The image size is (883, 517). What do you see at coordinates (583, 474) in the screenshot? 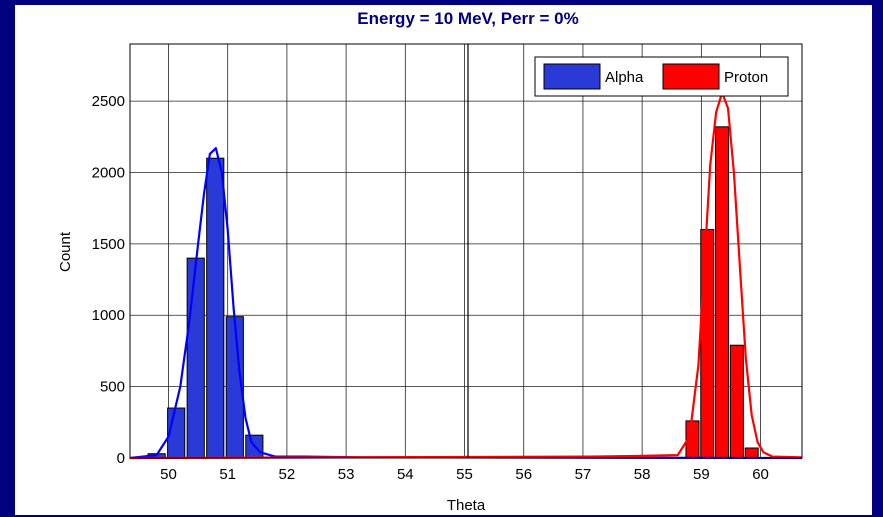
I see `x-tick-label: 57` at bounding box center [583, 474].